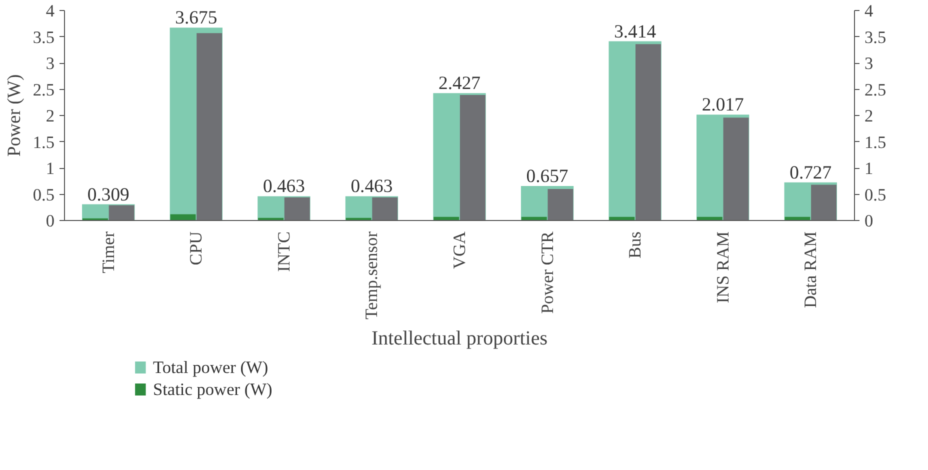  What do you see at coordinates (108, 252) in the screenshot?
I see `x-tick-label: Timer` at bounding box center [108, 252].